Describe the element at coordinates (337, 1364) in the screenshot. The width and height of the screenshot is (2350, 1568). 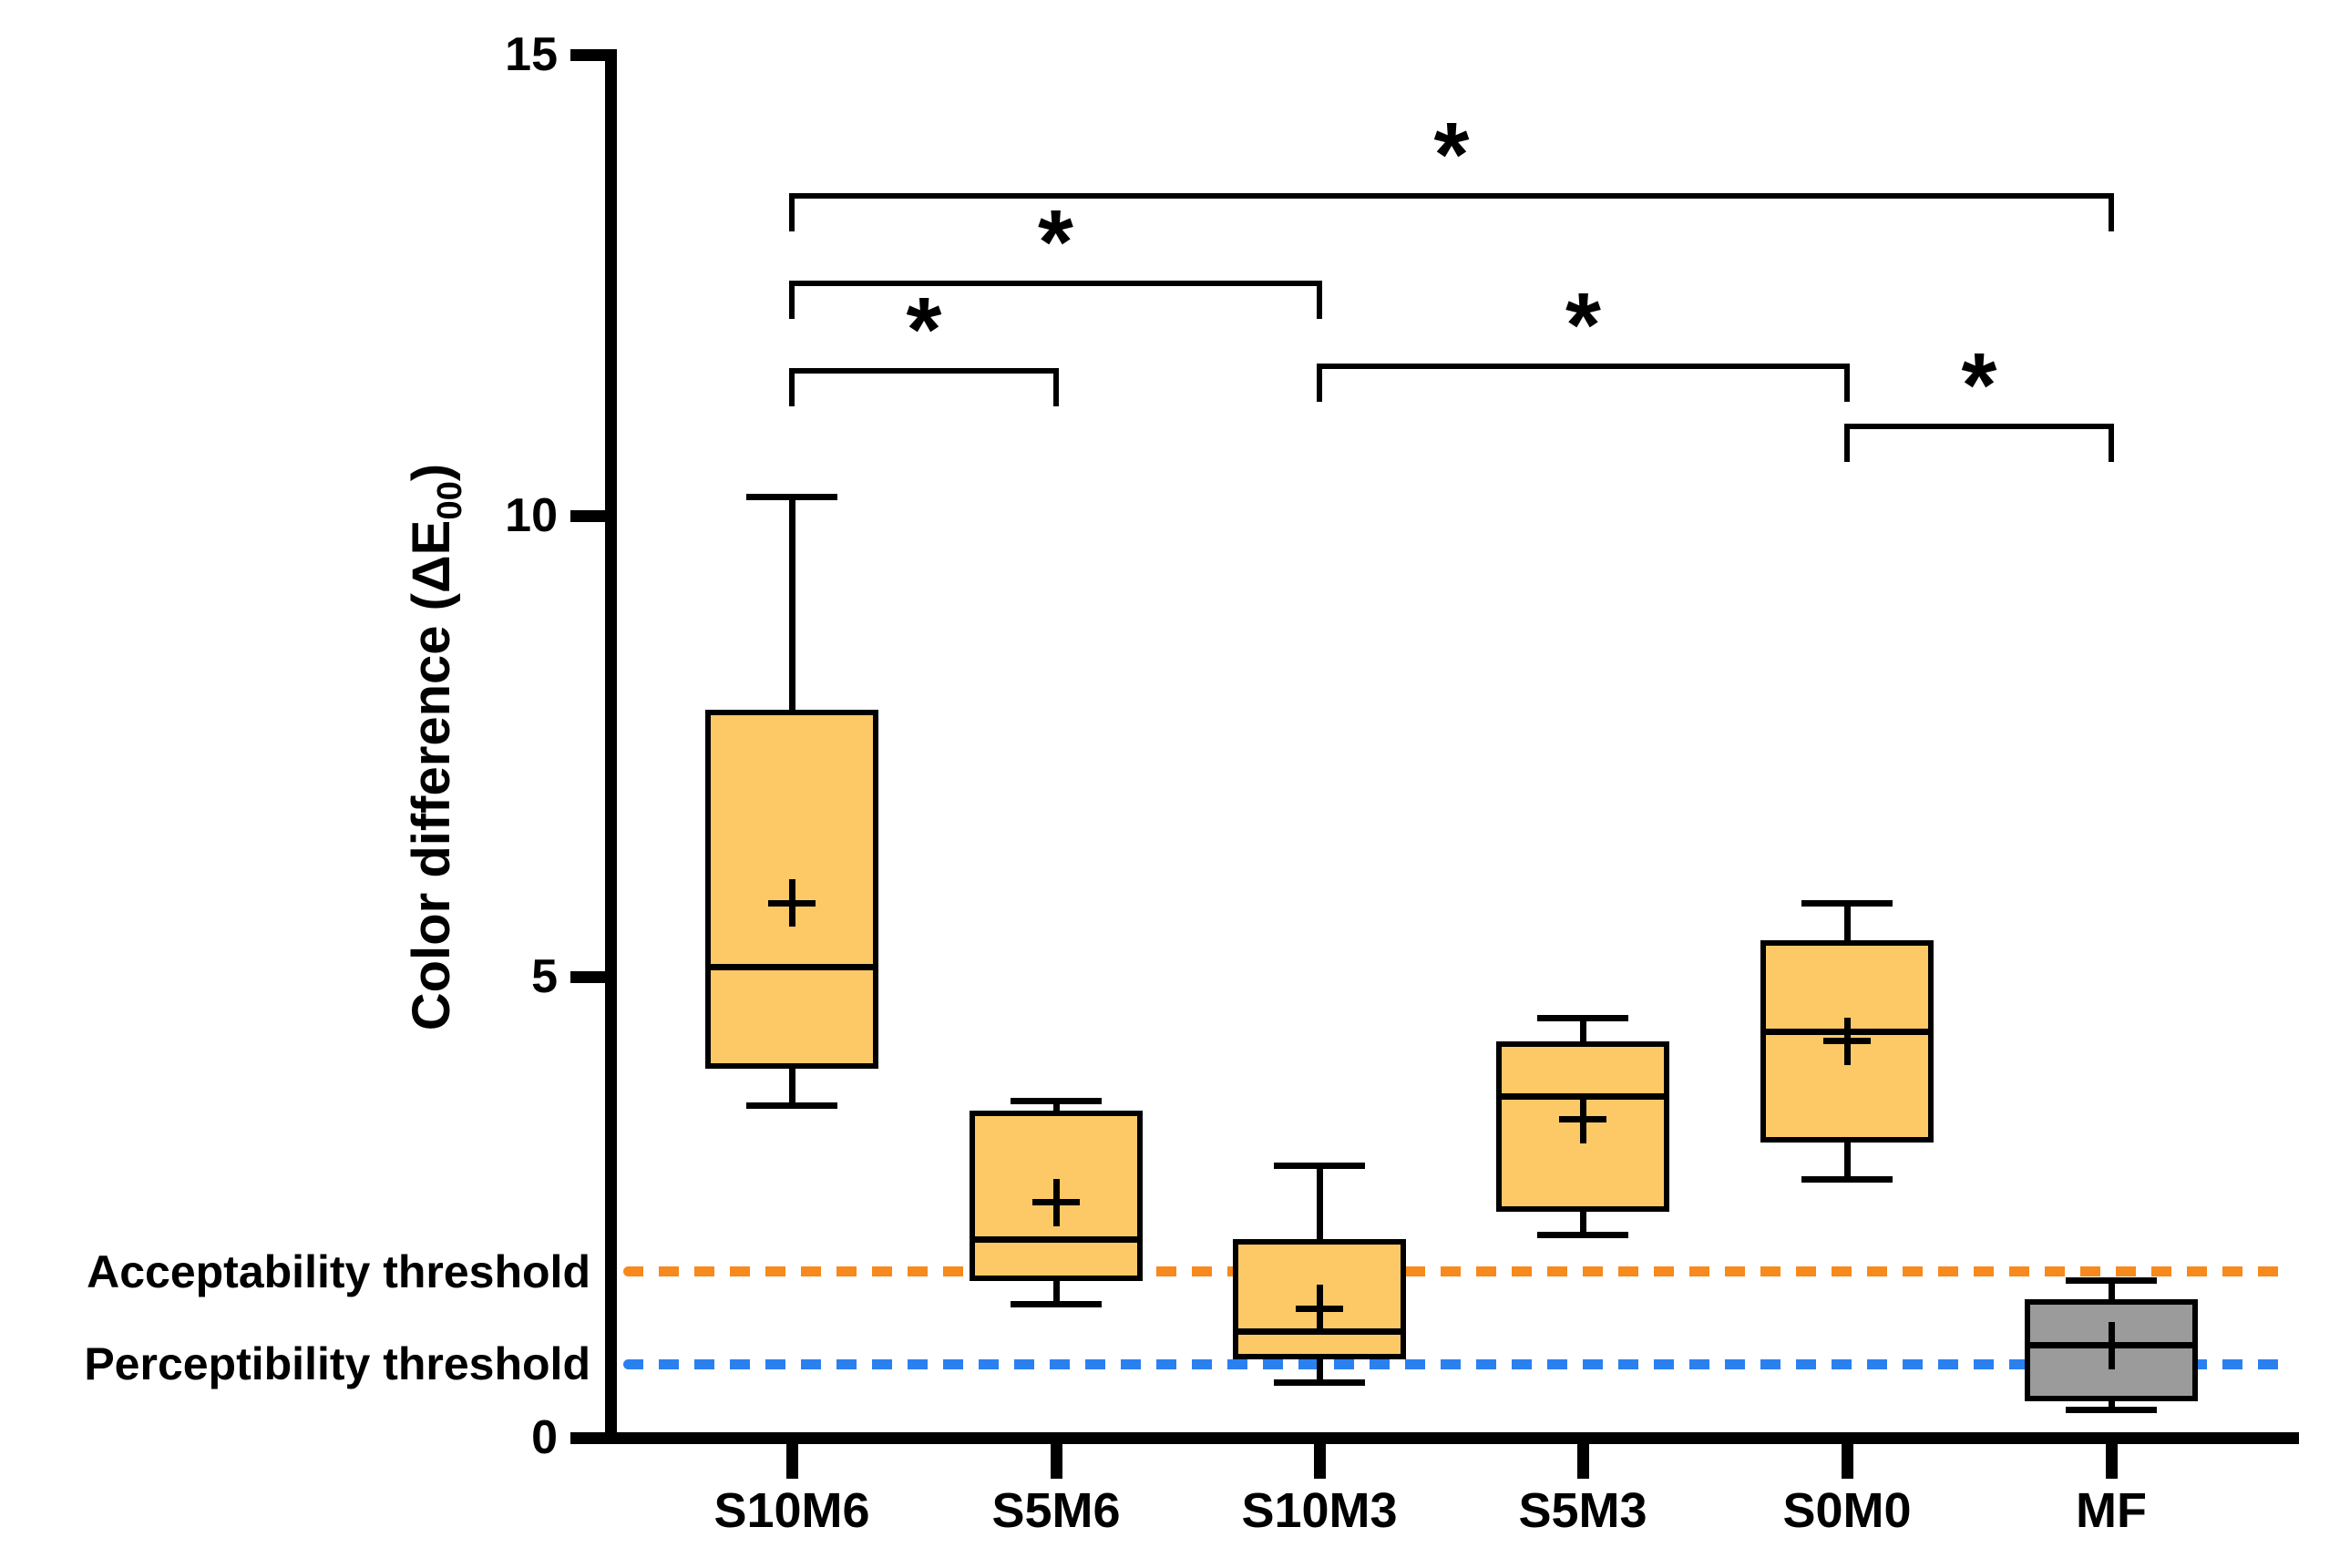
I see `threshold-label-perceptibility: Perceptibility threshold` at that location.